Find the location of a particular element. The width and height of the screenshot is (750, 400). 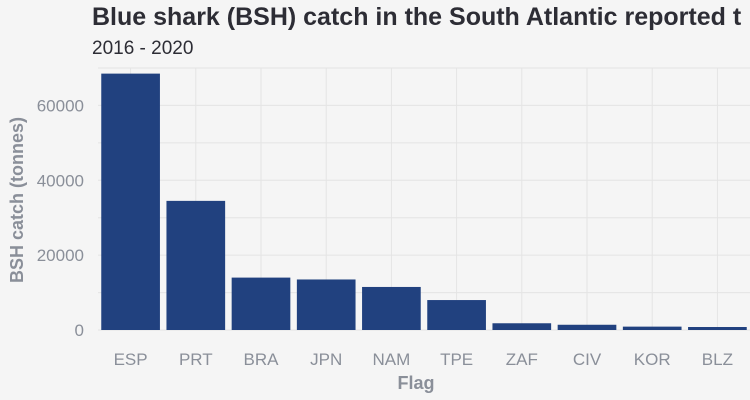

x-tick-label: PRT is located at coordinates (196, 359).